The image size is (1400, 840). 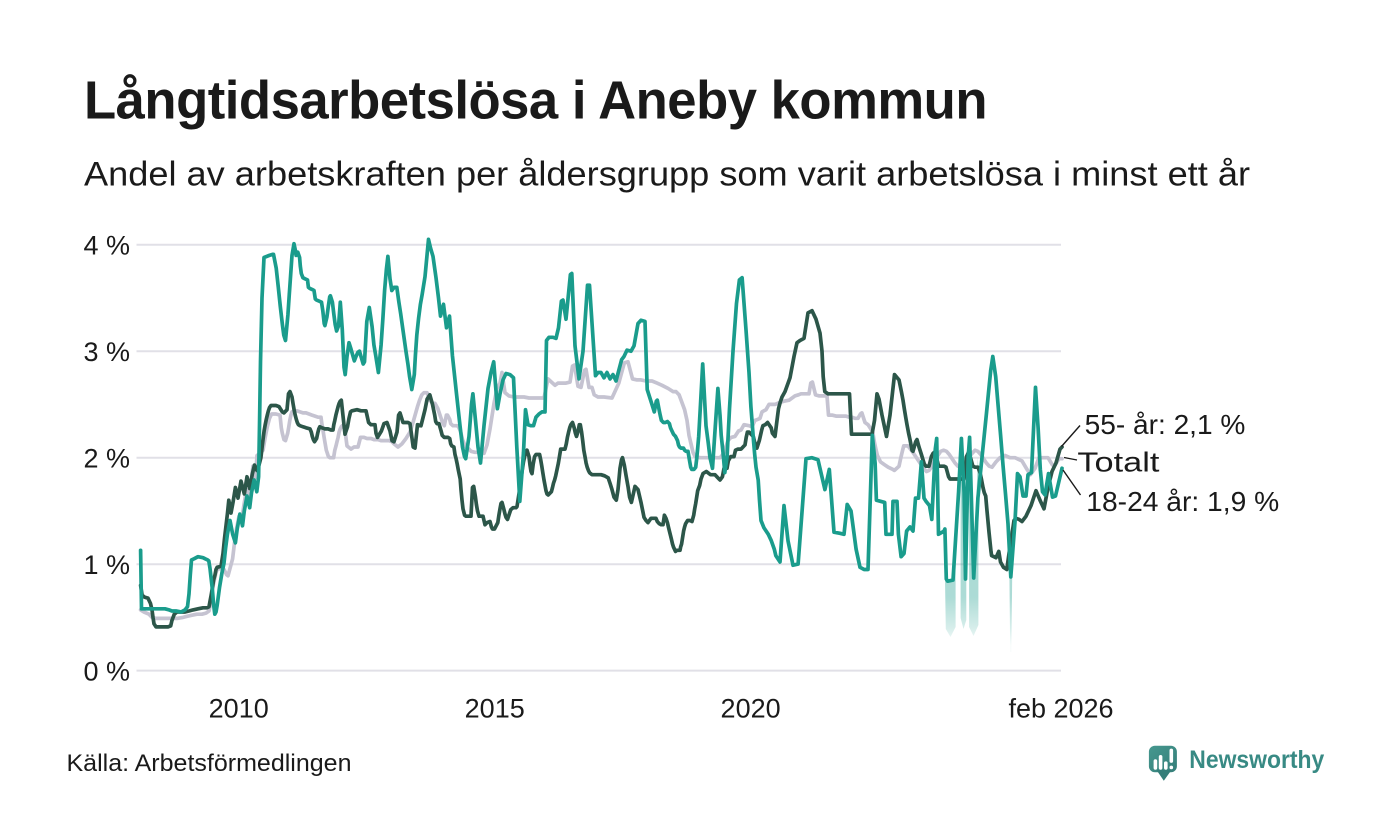 What do you see at coordinates (106, 565) in the screenshot?
I see `svg-text: 1 %` at bounding box center [106, 565].